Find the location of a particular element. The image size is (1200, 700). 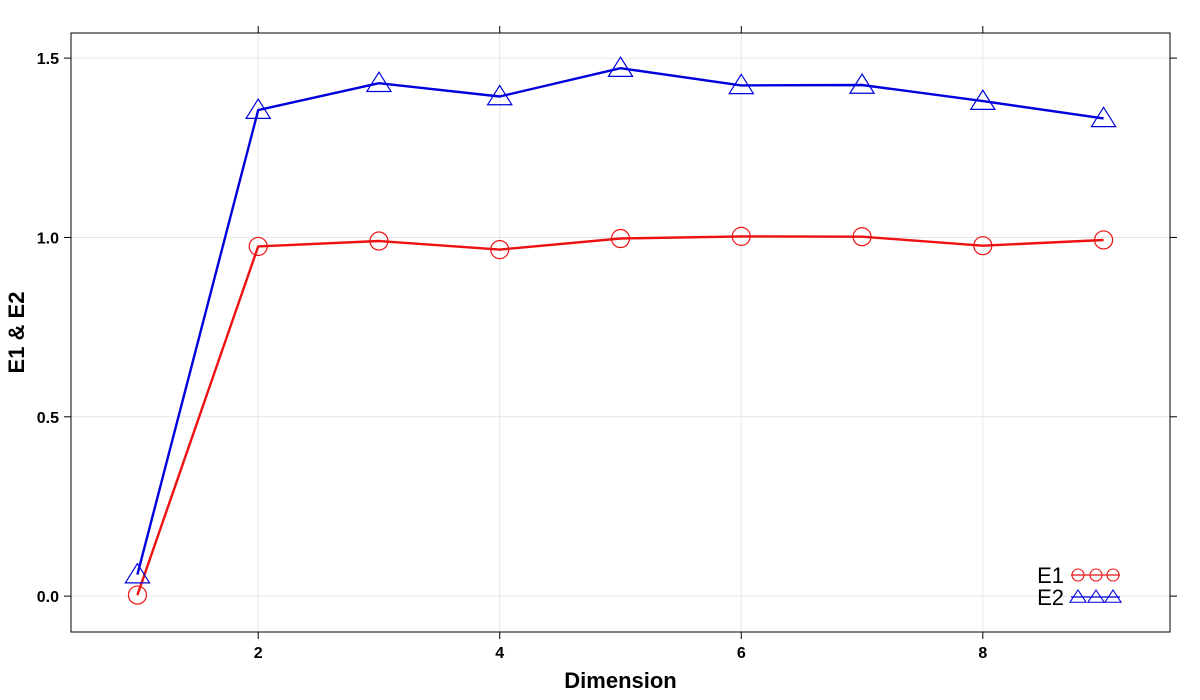

legend-entry-e2: E2 is located at coordinates (1079, 597).